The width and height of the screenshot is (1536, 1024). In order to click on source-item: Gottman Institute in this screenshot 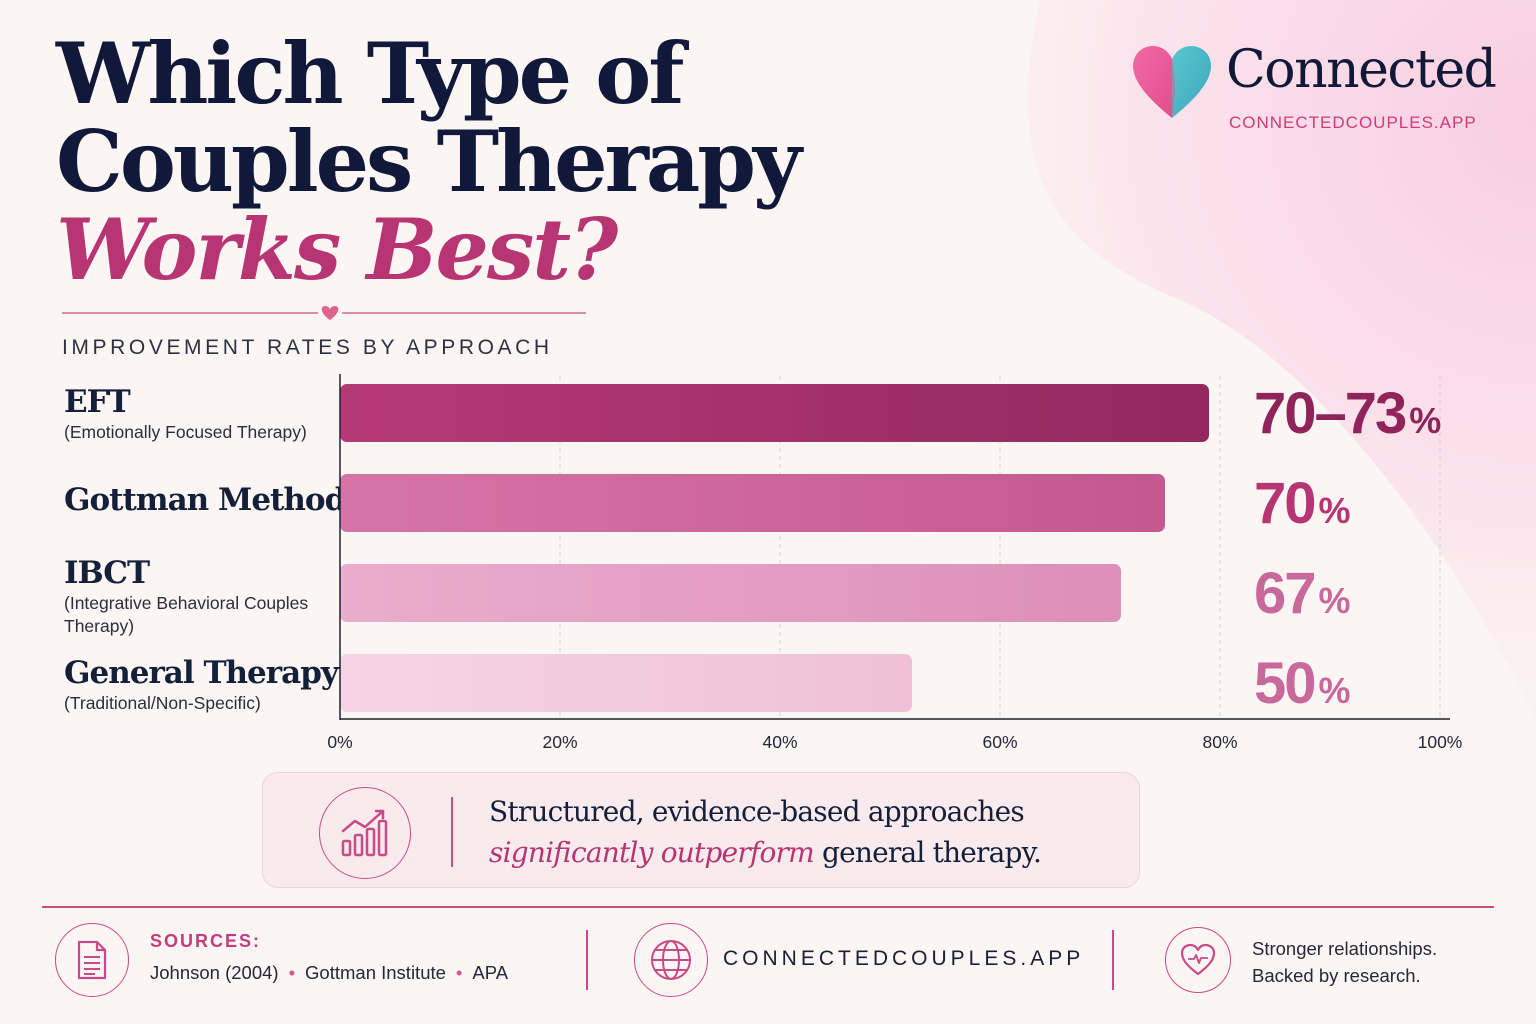, I will do `click(375, 972)`.